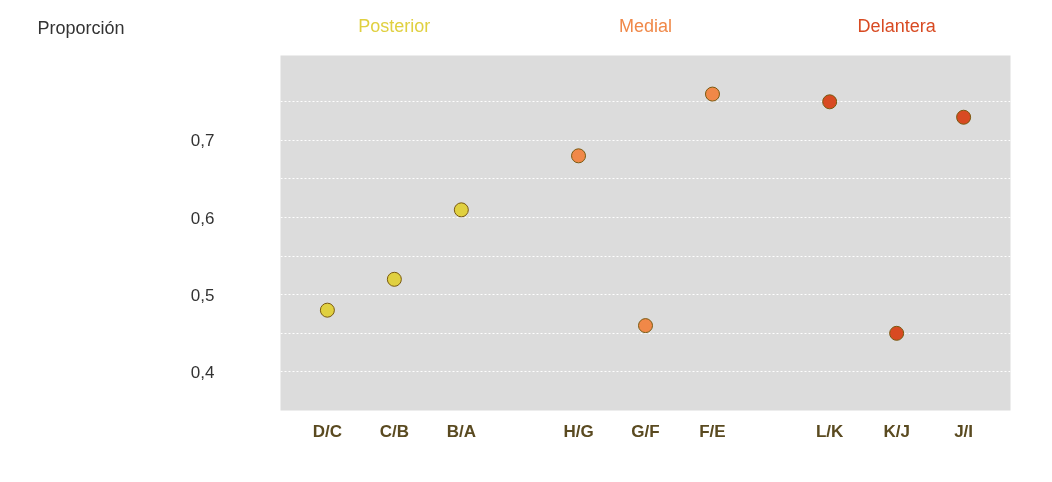 The image size is (1052, 482). Describe the element at coordinates (394, 431) in the screenshot. I see `x-tick-label: C/B` at that location.